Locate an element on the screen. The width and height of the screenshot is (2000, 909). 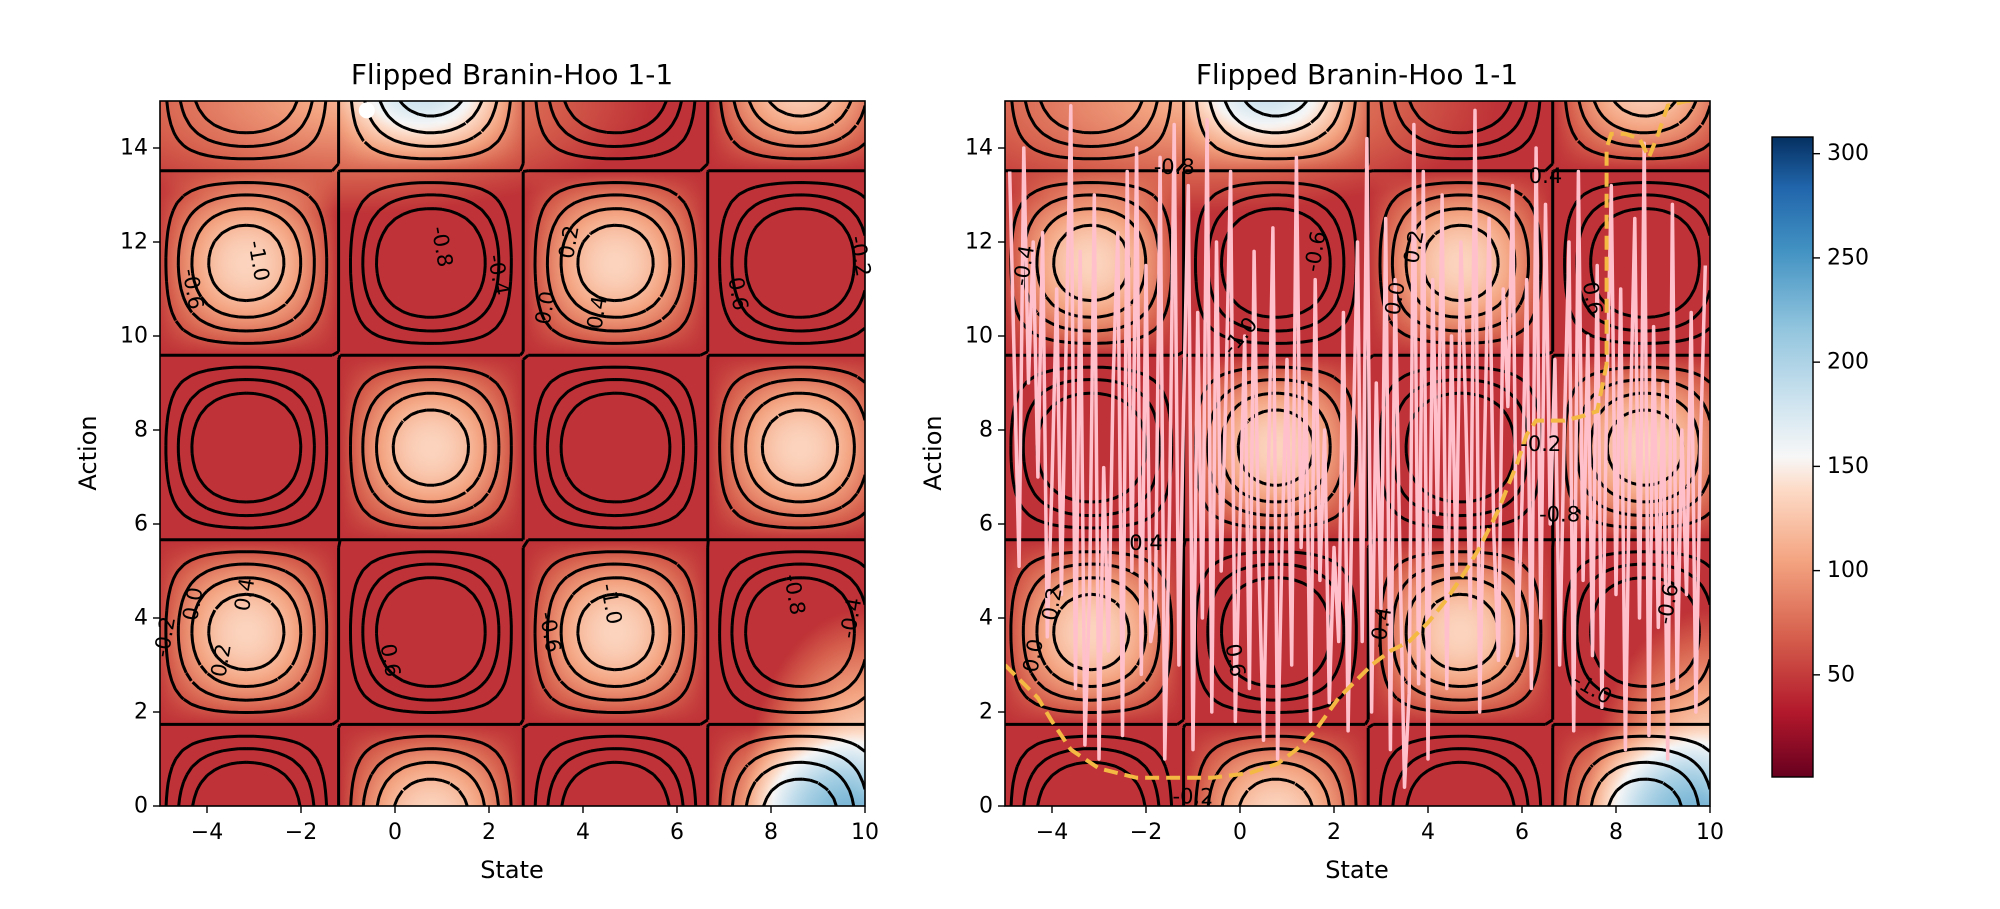
colorbar-tick-label: 300 is located at coordinates (1848, 153).